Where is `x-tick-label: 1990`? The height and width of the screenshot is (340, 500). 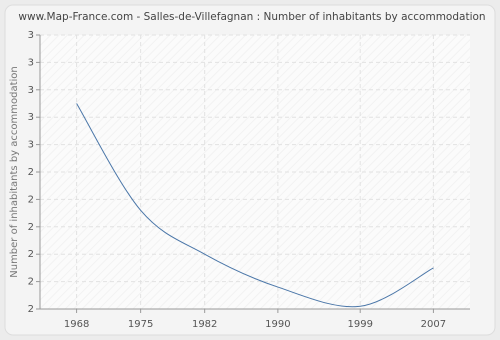 x-tick-label: 1990 is located at coordinates (277, 324).